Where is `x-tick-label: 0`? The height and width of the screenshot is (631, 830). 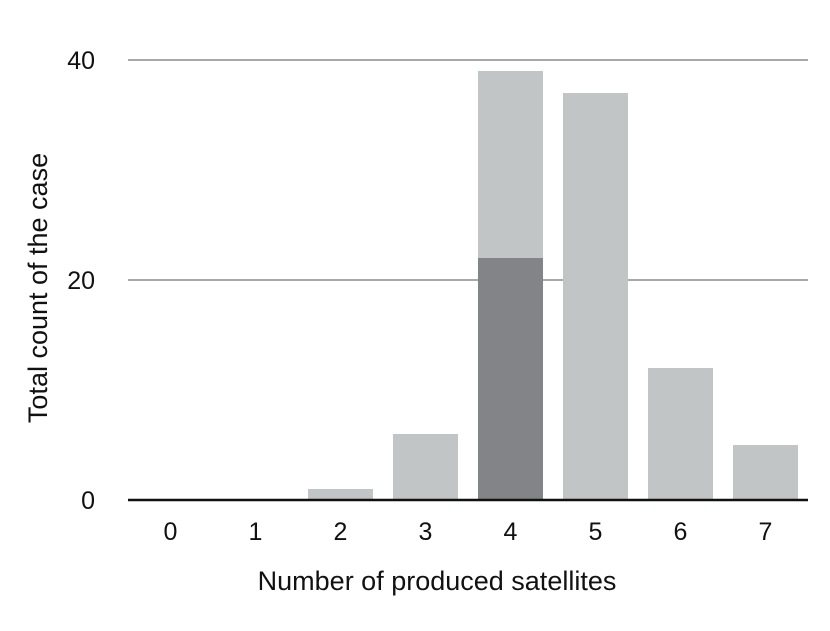 x-tick-label: 0 is located at coordinates (171, 532).